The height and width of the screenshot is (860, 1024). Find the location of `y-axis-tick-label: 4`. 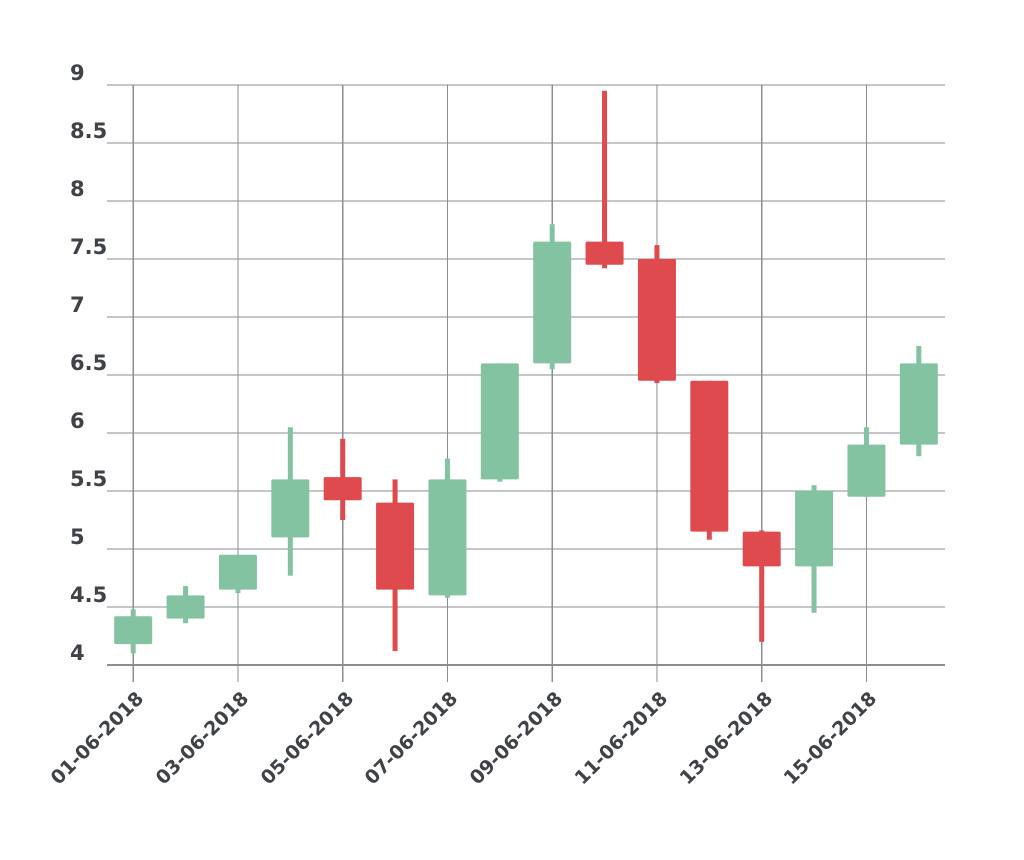

y-axis-tick-label: 4 is located at coordinates (77, 653).